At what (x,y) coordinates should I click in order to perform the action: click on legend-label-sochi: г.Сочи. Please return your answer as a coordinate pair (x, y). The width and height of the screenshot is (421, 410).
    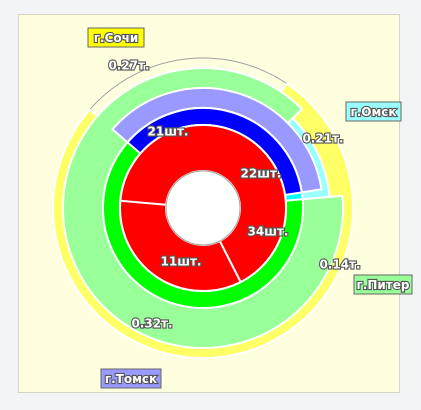
    Looking at the image, I should click on (116, 38).